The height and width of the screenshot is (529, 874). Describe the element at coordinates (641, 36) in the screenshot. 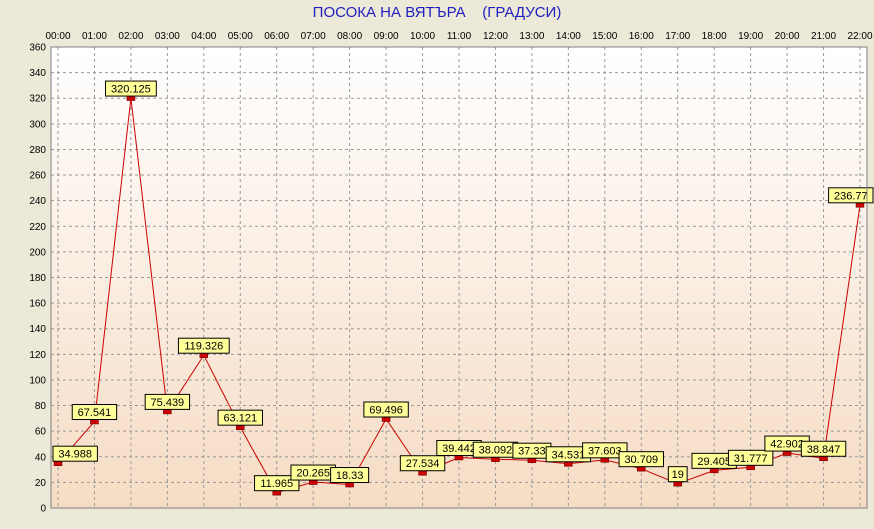

I see `x-tick-label: 16:00` at that location.